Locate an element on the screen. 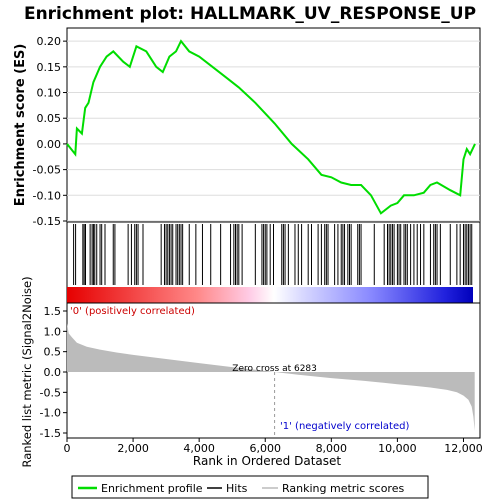  hits-panel is located at coordinates (273, 262).